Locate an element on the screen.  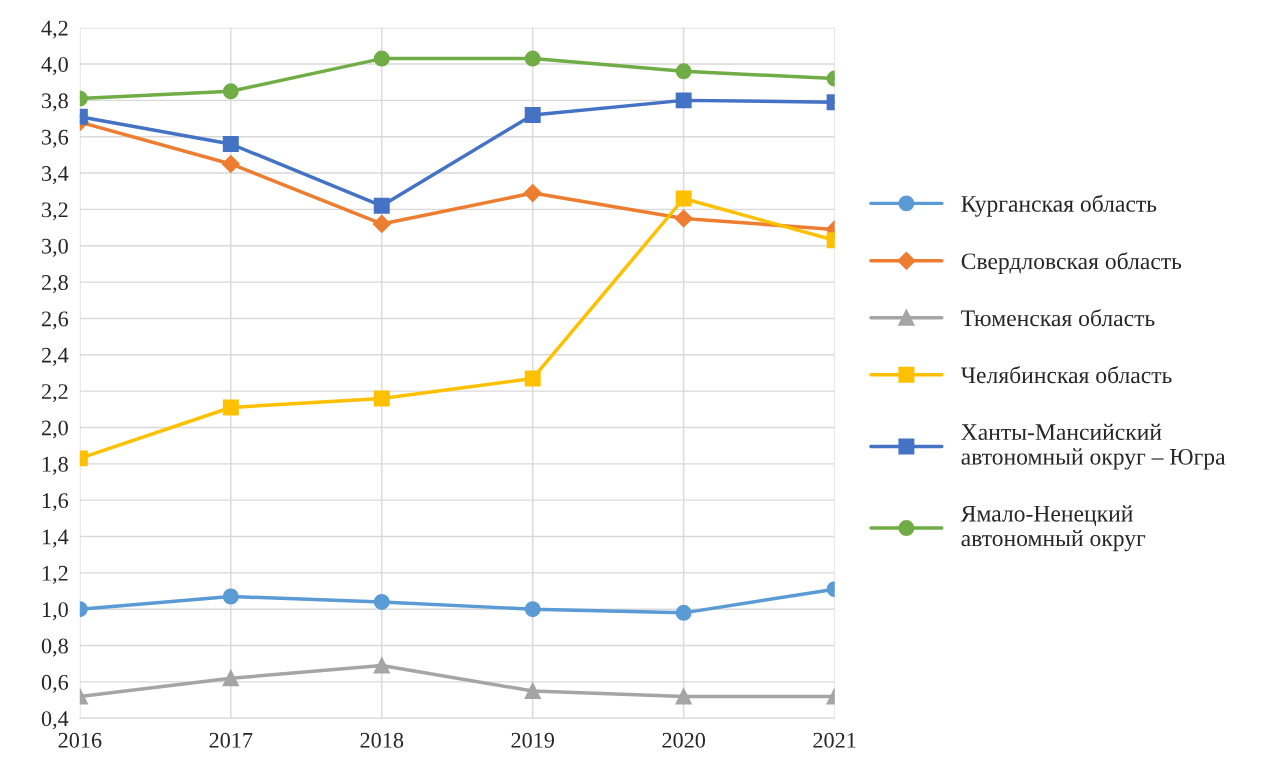
y-tick-label: 1,8 is located at coordinates (55, 465).